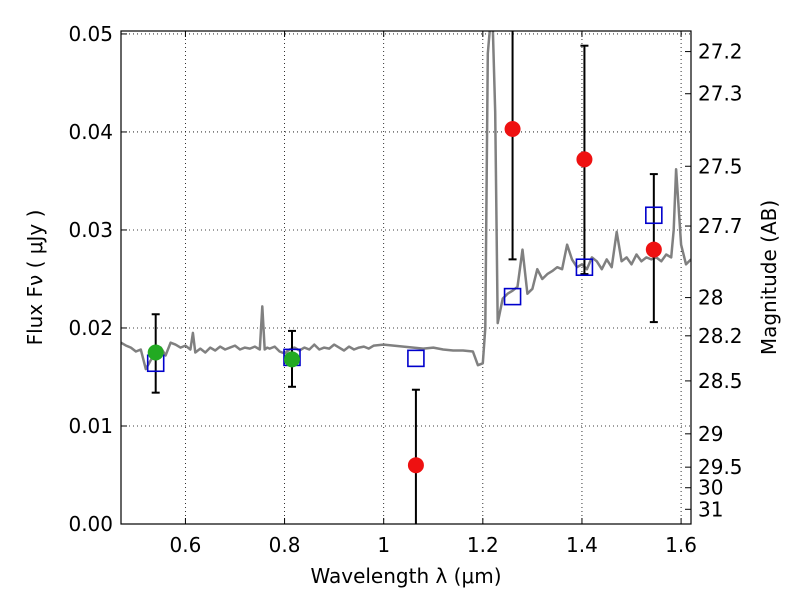 The width and height of the screenshot is (800, 600). I want to click on right-tick-label: 31, so click(710, 509).